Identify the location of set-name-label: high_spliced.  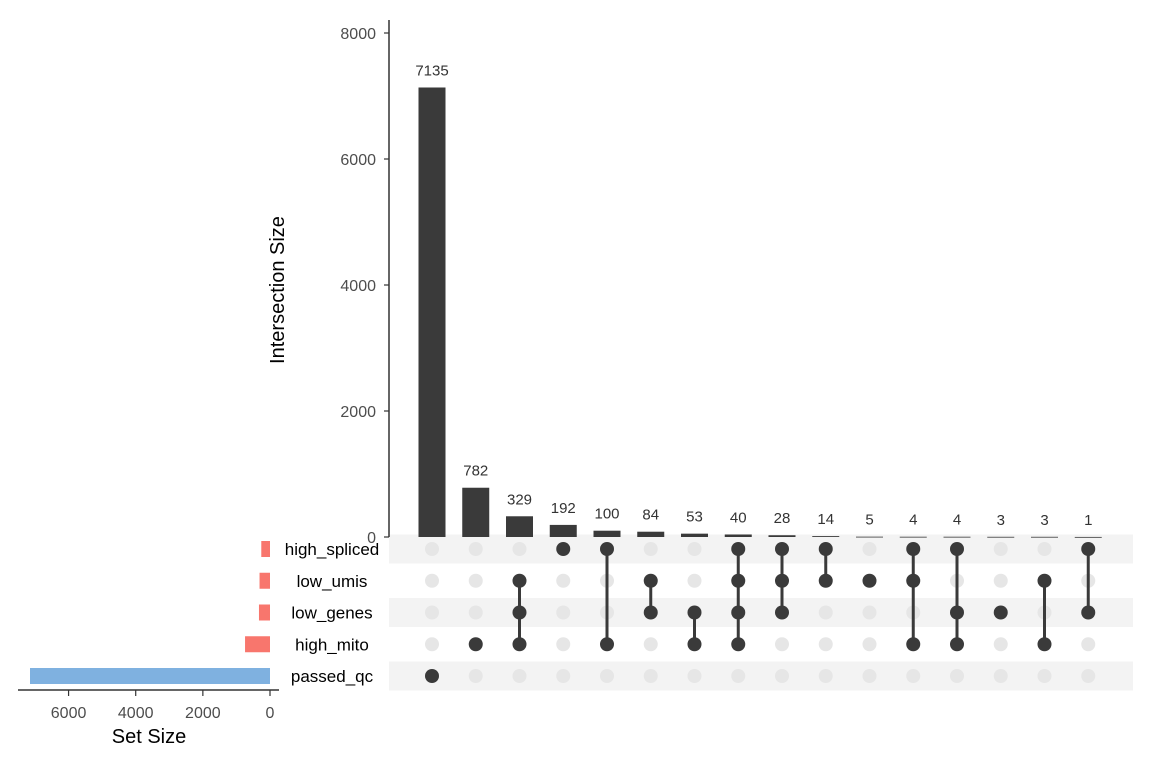
(332, 549).